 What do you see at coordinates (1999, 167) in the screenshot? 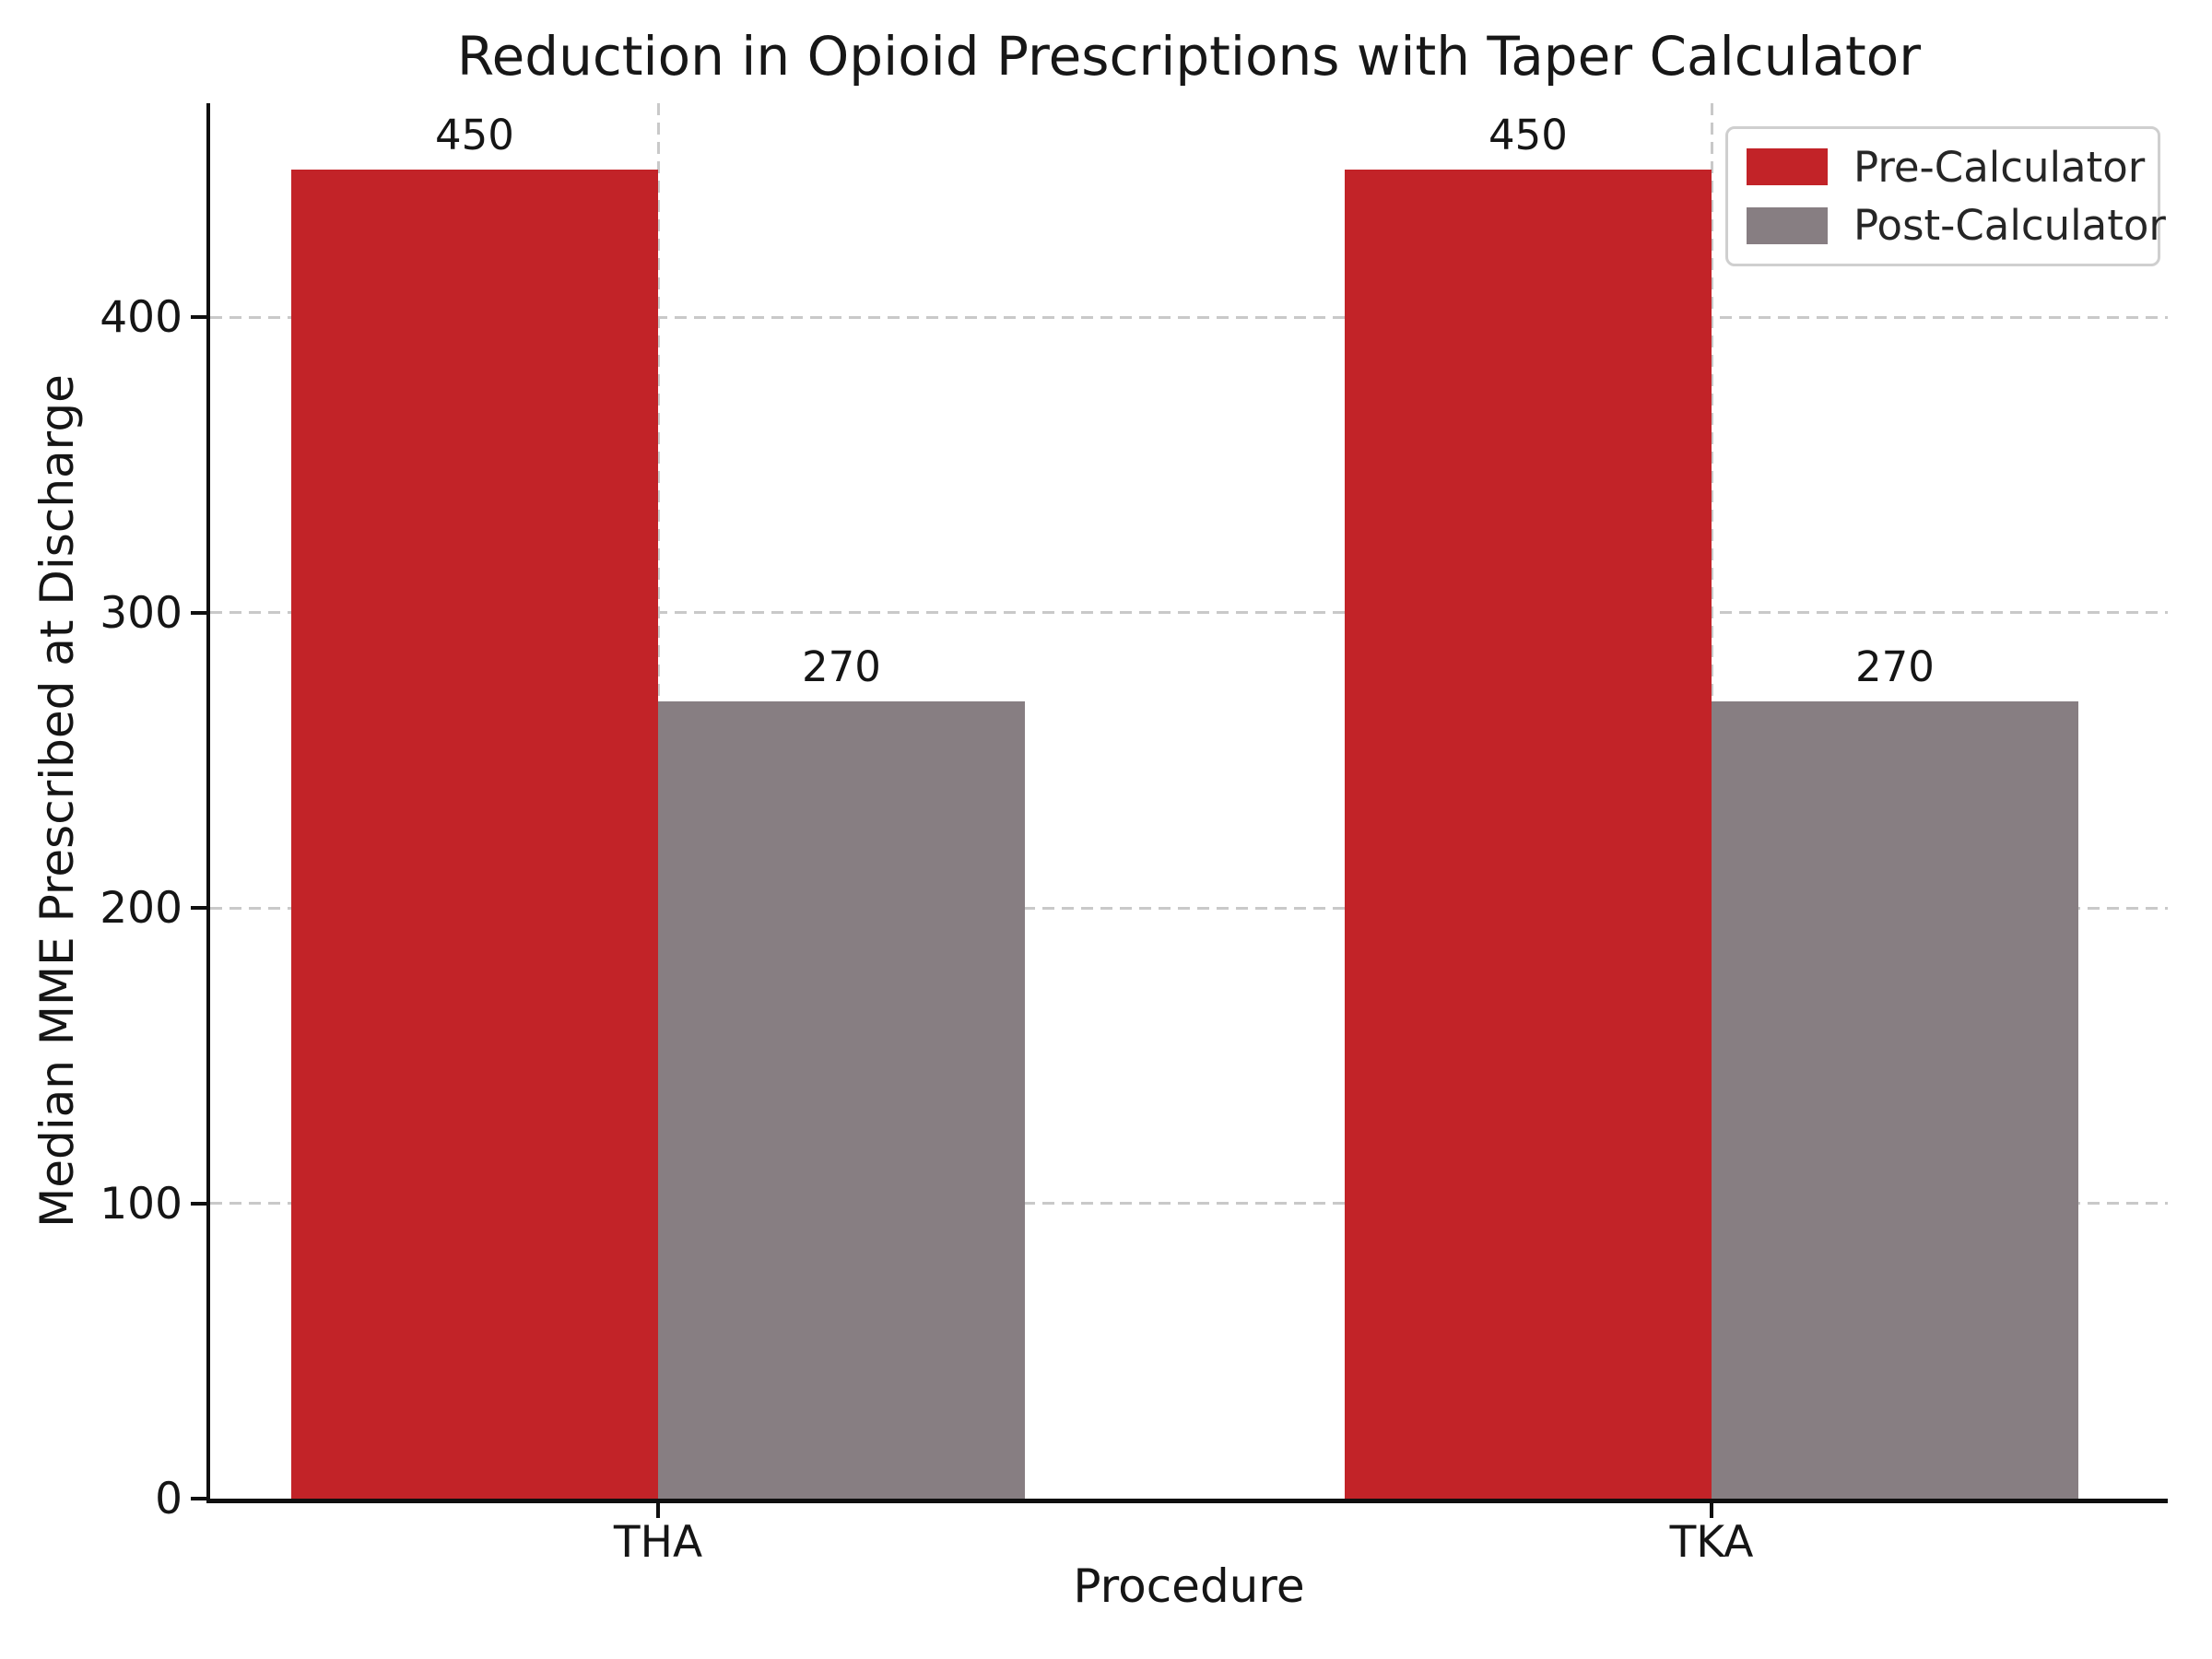
I see `legend-label-pre-calculator: Pre-Calculator` at bounding box center [1999, 167].